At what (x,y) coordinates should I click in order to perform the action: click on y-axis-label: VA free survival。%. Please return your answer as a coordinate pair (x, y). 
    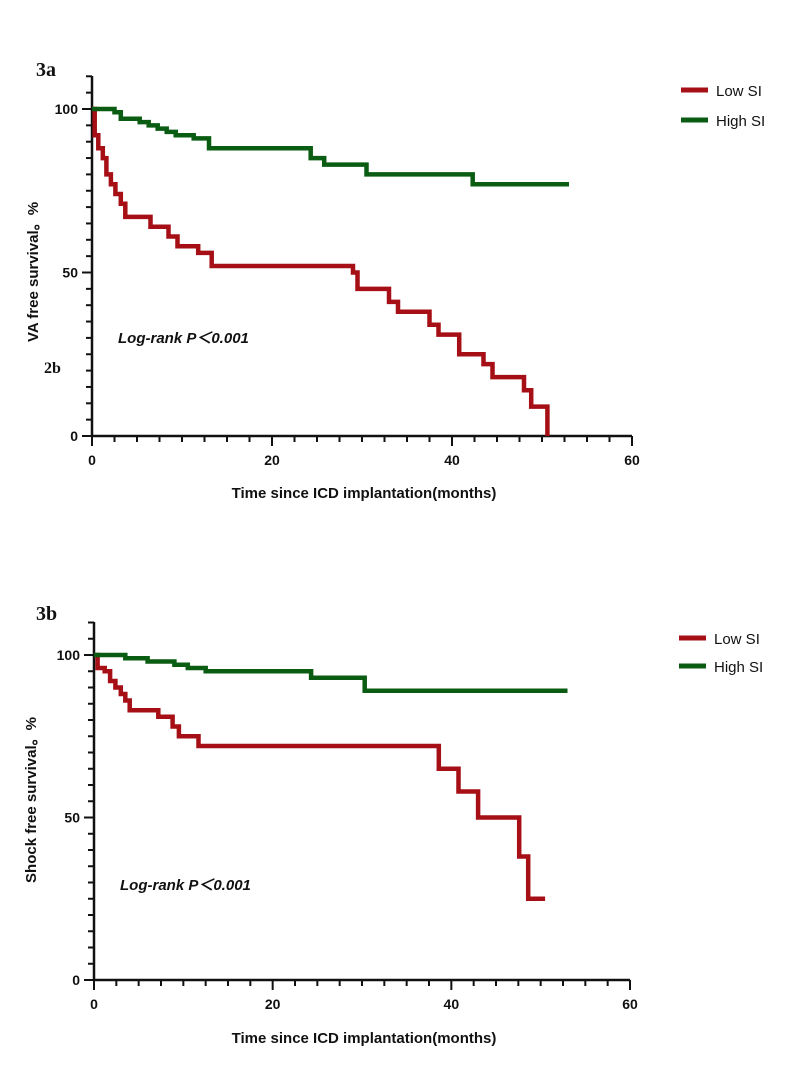
    Looking at the image, I should click on (33, 272).